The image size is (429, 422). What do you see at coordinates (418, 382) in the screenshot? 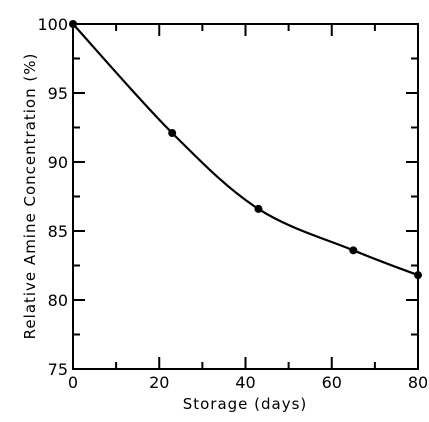
I see `x-tick-label: 80` at bounding box center [418, 382].